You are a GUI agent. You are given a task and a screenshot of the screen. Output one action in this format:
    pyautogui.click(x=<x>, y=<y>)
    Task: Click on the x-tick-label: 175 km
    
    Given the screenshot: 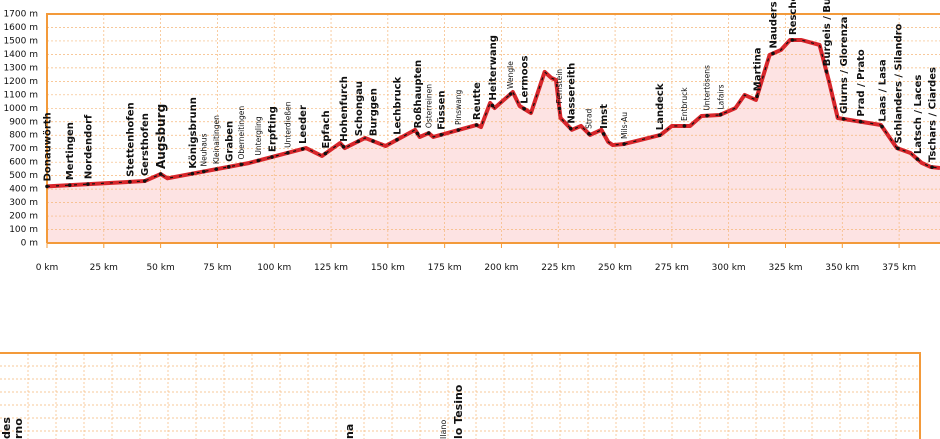 What is the action you would take?
    pyautogui.click(x=445, y=268)
    